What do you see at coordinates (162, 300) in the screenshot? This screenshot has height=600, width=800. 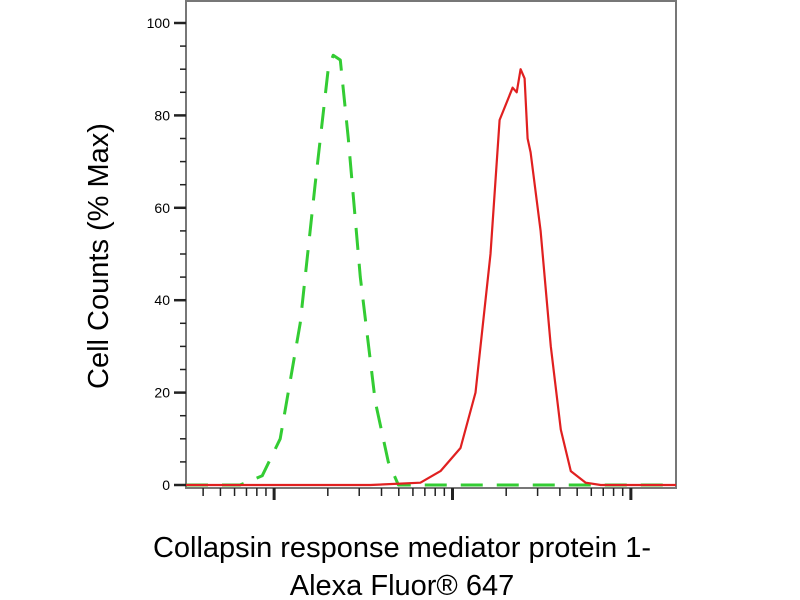 I see `y-tick-label: 40` at bounding box center [162, 300].